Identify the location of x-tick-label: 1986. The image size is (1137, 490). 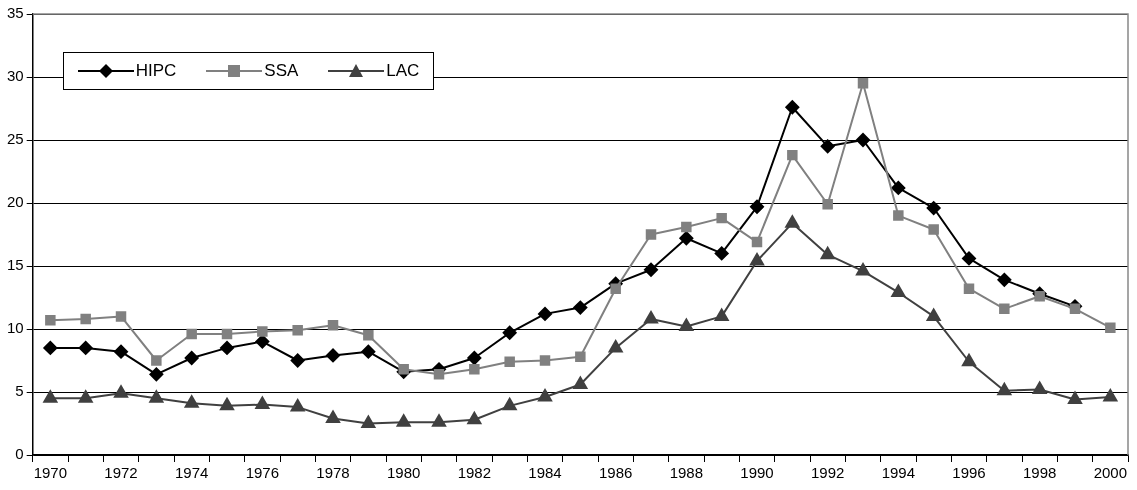
(615, 473).